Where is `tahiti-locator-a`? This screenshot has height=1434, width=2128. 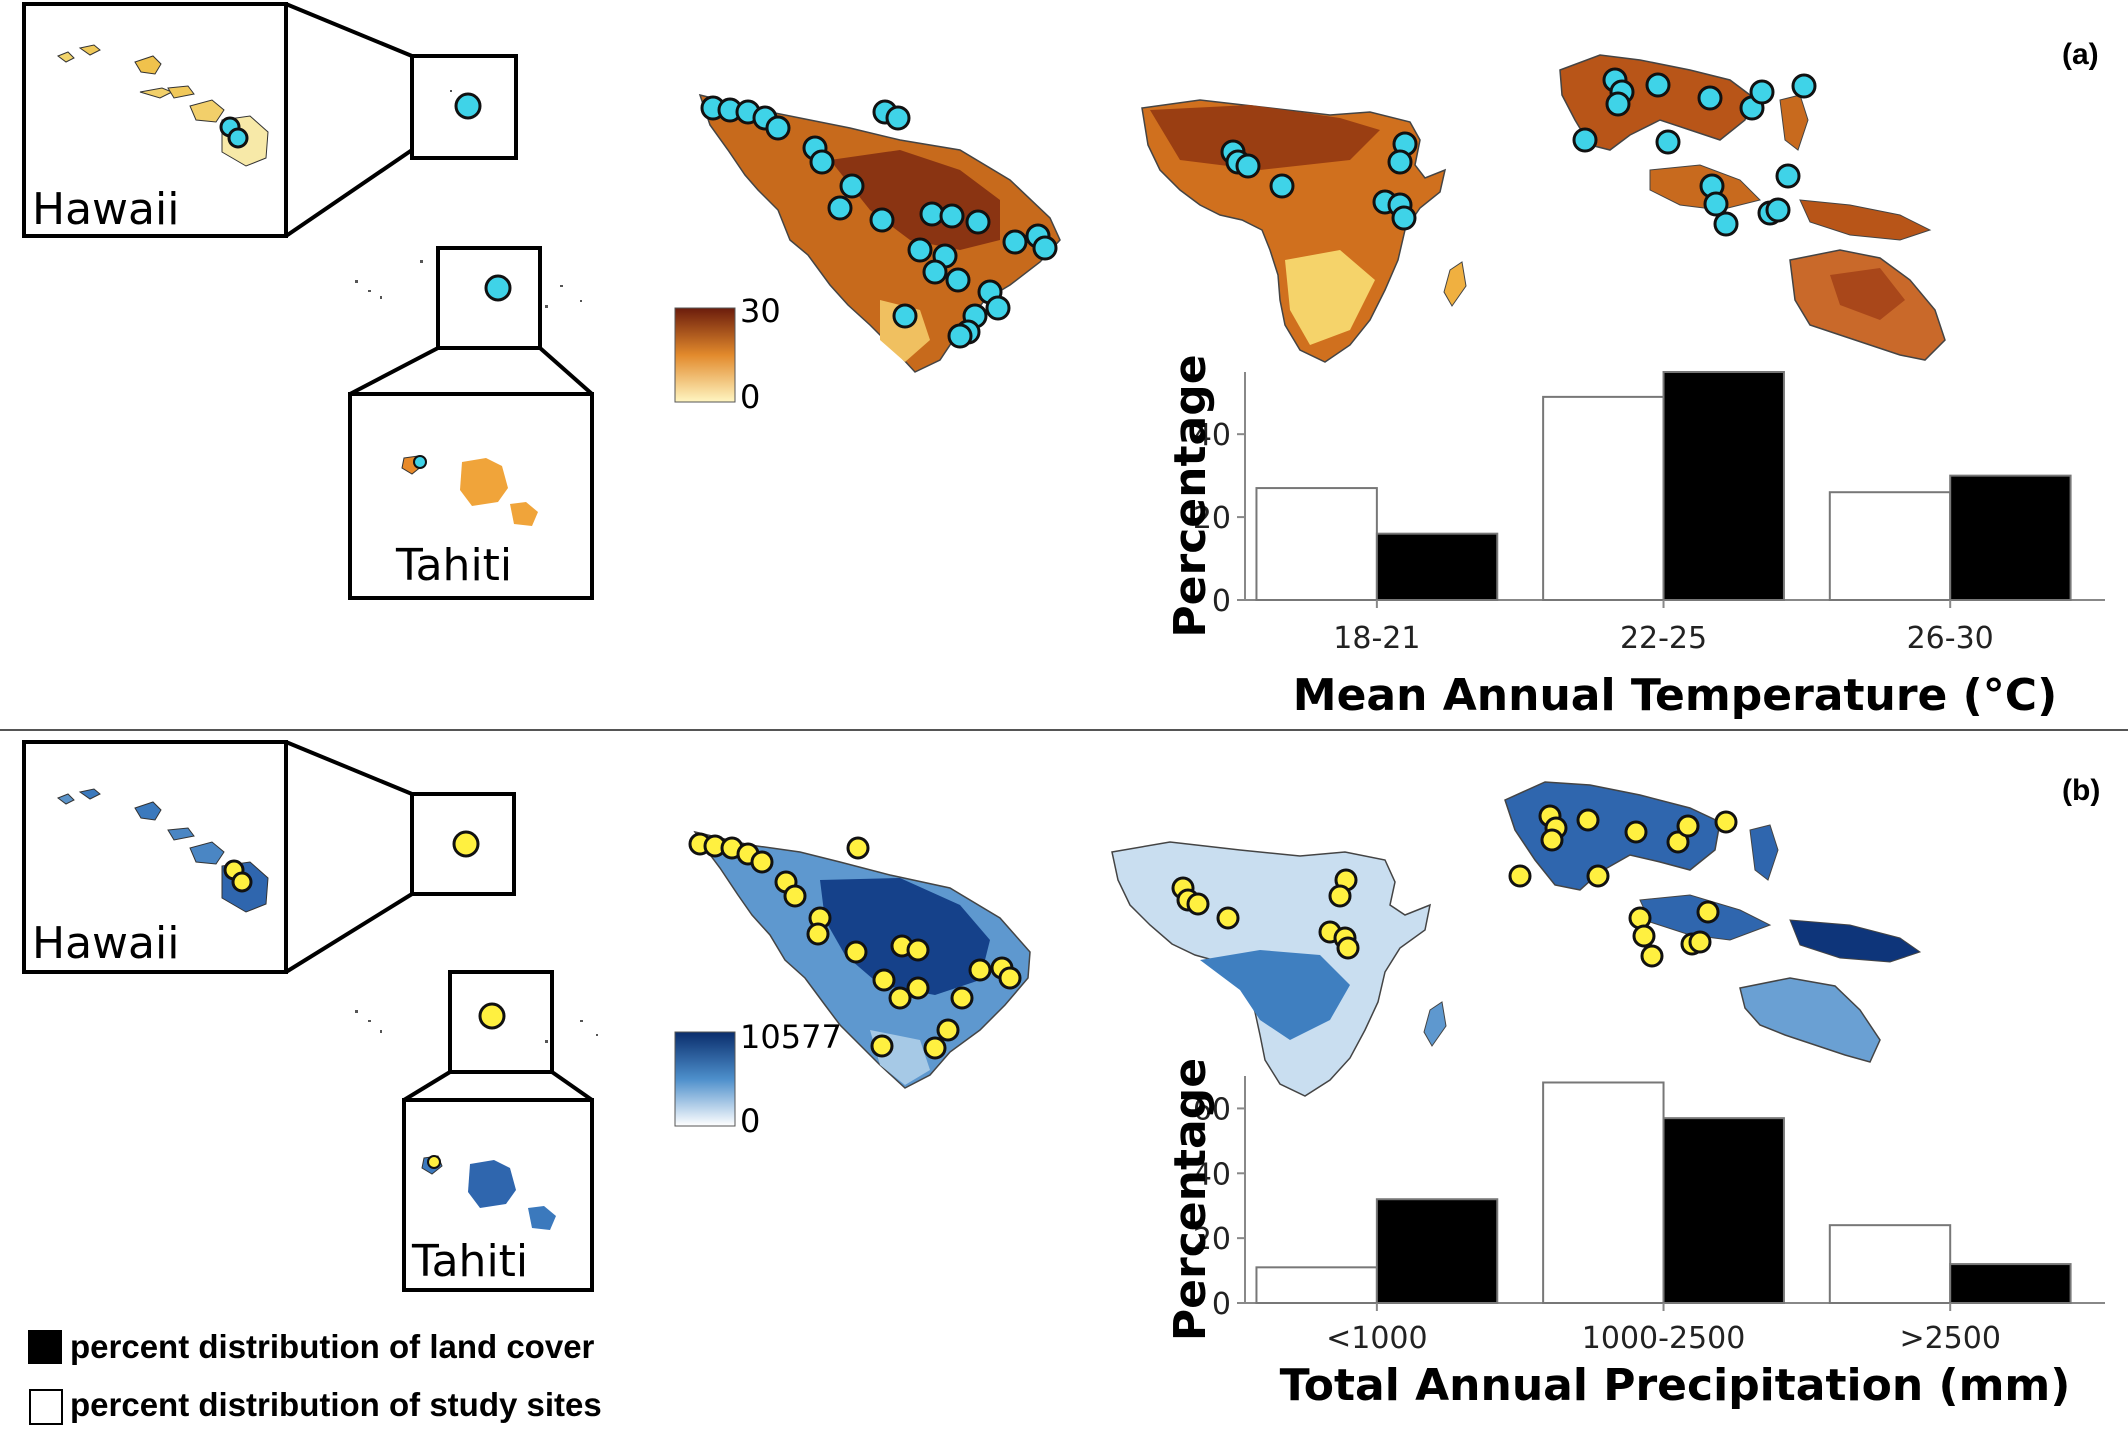
tahiti-locator-a is located at coordinates (489, 298).